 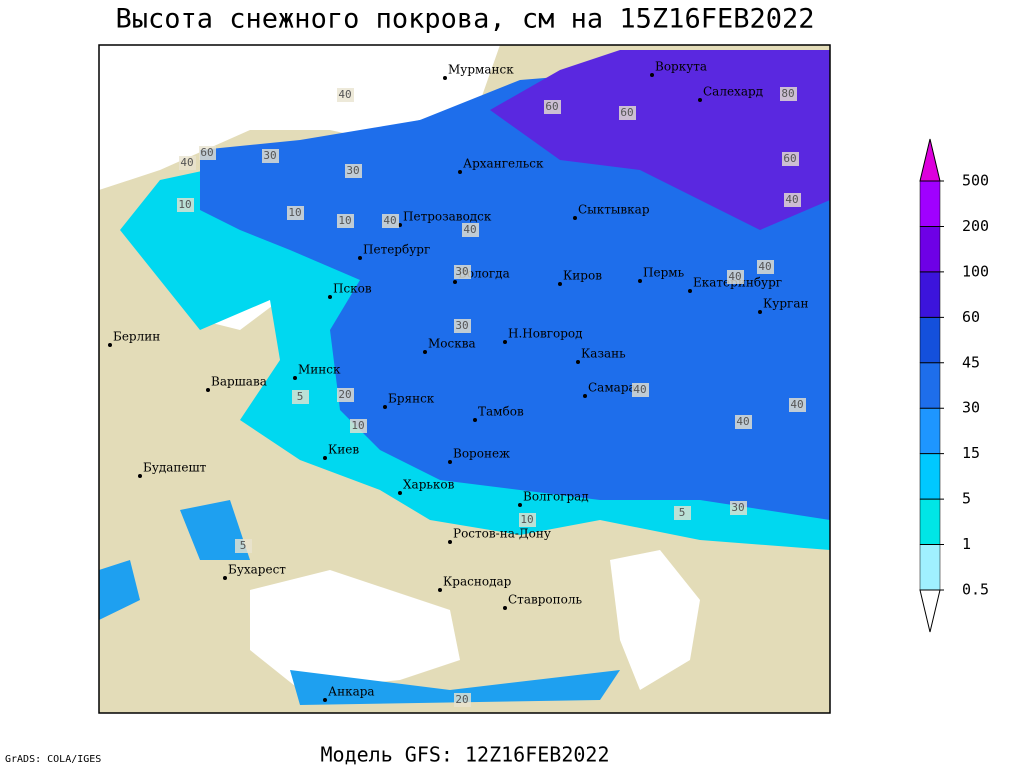 What do you see at coordinates (971, 362) in the screenshot?
I see `colorbar-label: 45` at bounding box center [971, 362].